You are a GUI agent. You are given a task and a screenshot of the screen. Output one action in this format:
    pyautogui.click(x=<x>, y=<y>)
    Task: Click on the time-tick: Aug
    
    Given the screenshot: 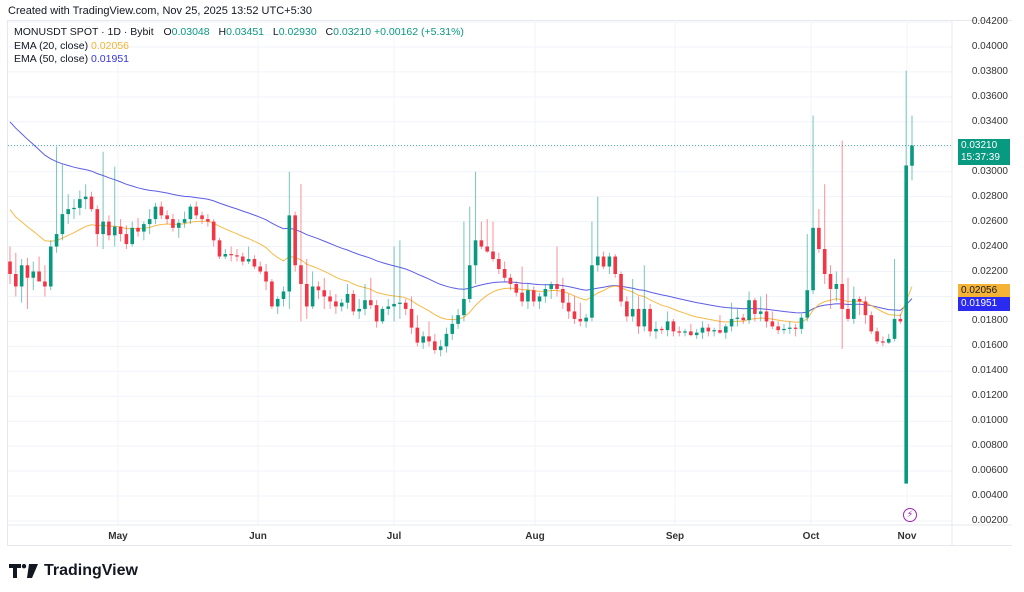 What is the action you would take?
    pyautogui.click(x=535, y=536)
    